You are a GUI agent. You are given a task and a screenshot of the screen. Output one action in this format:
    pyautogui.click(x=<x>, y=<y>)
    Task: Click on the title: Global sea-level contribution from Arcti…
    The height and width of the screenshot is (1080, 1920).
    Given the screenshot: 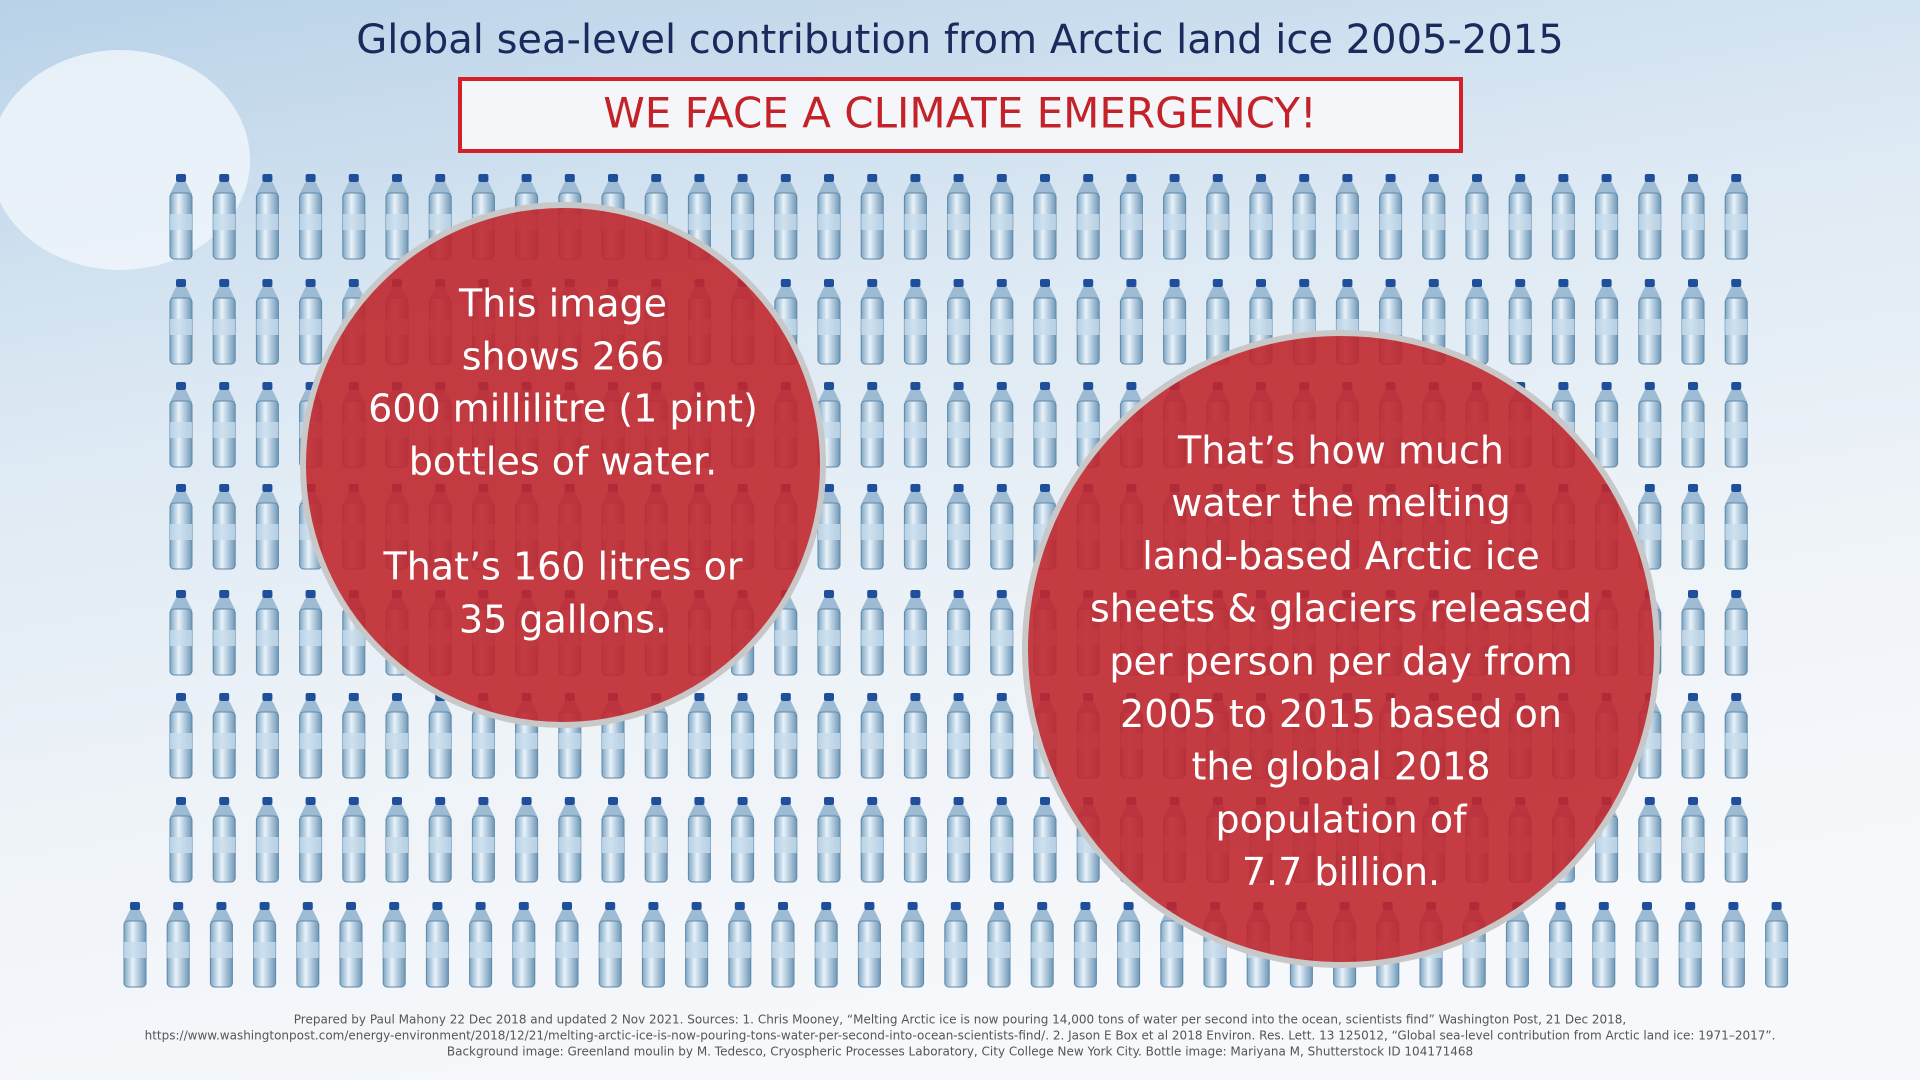 What is the action you would take?
    pyautogui.click(x=959, y=40)
    